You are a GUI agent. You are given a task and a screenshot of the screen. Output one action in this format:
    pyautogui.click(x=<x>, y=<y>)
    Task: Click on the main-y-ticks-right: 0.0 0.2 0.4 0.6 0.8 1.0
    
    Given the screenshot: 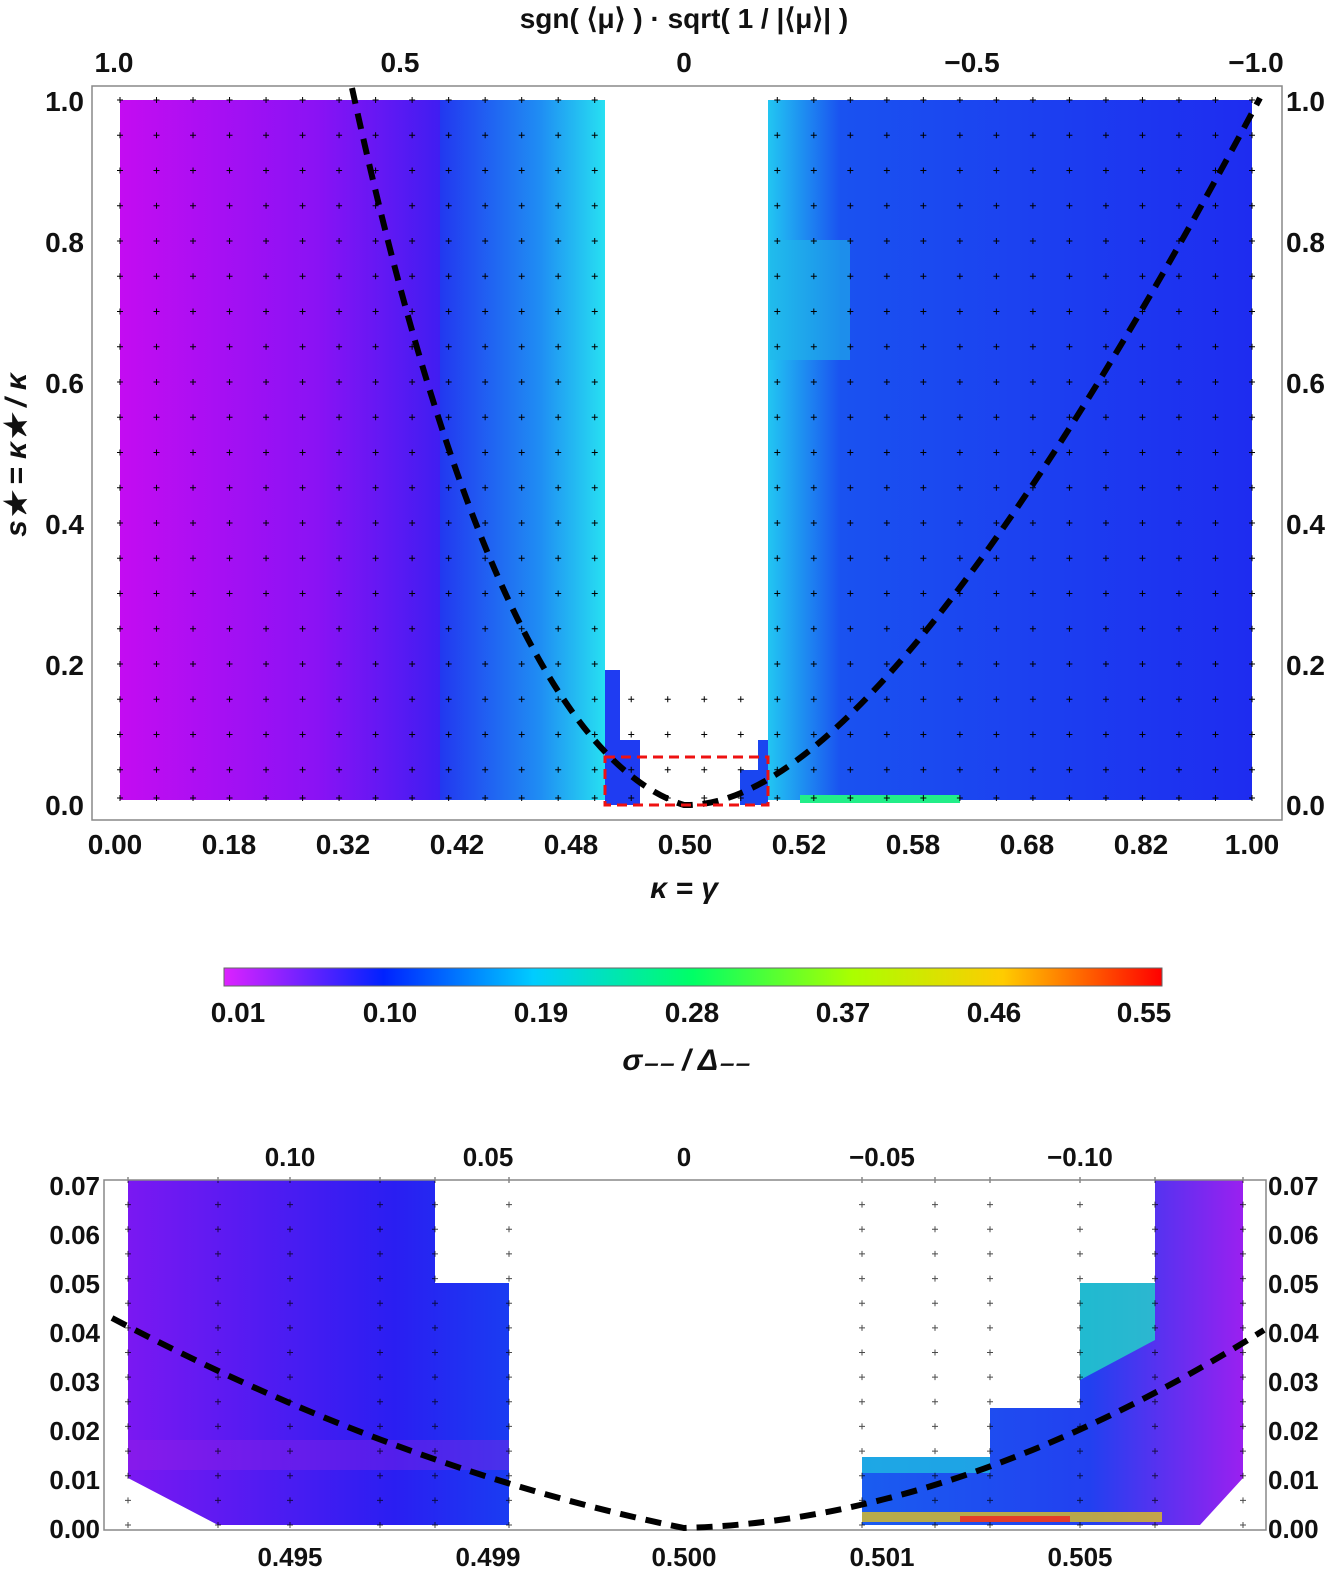 What is the action you would take?
    pyautogui.click(x=1305, y=453)
    